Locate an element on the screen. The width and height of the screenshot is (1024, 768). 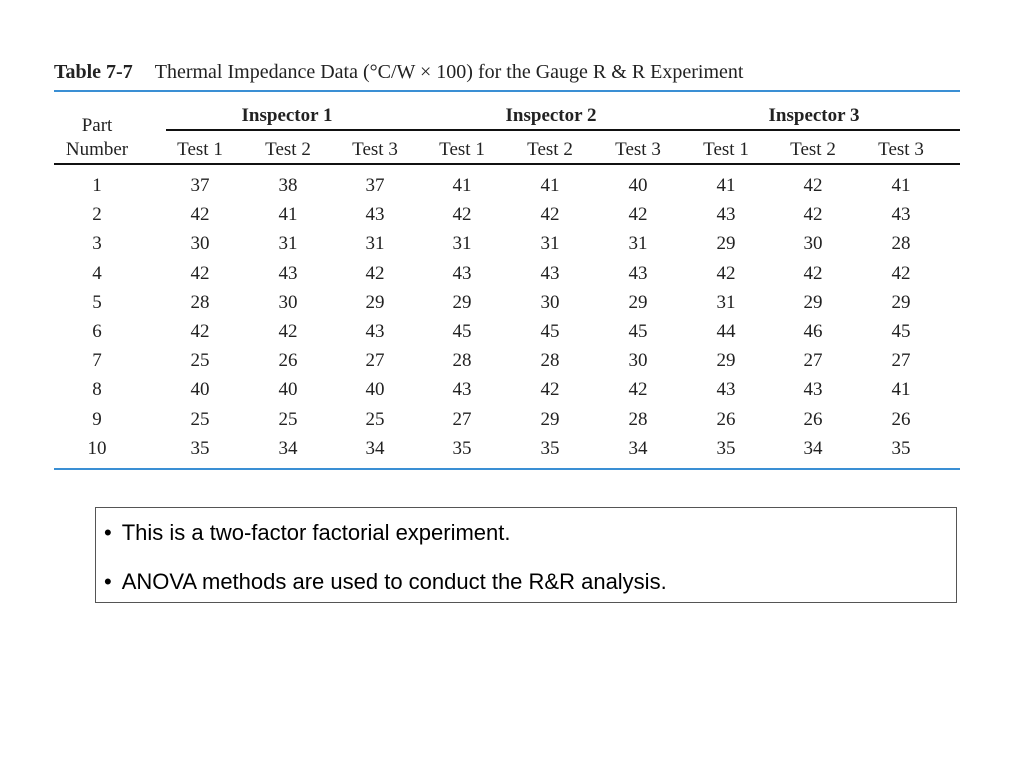
part-number-cell: 5 is located at coordinates (97, 302).